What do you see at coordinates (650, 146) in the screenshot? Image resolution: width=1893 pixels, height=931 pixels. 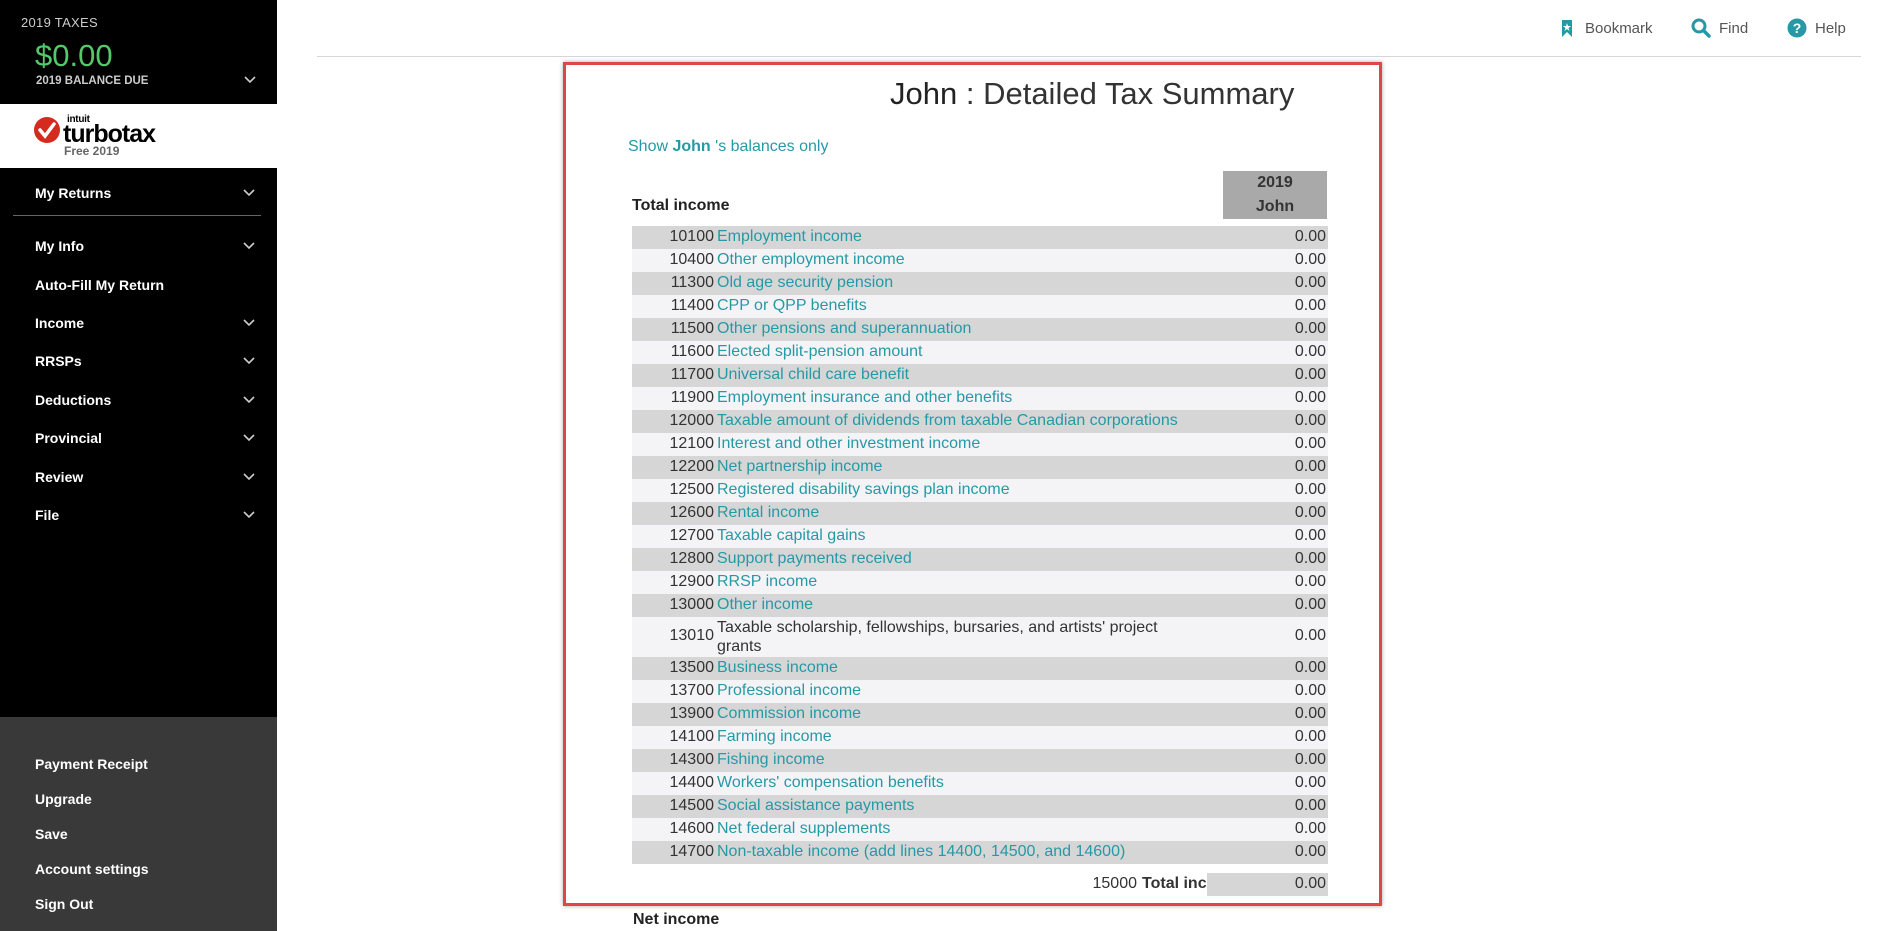 I see `show-prefix: Show` at bounding box center [650, 146].